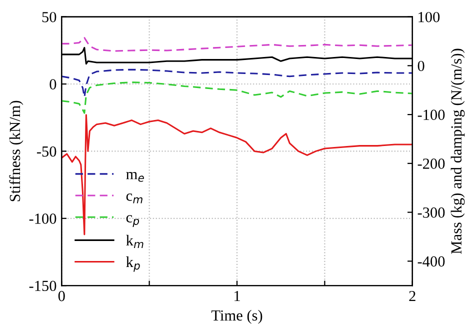 This screenshot has height=336, width=474. What do you see at coordinates (412, 296) in the screenshot?
I see `x-tick-label: 2` at bounding box center [412, 296].